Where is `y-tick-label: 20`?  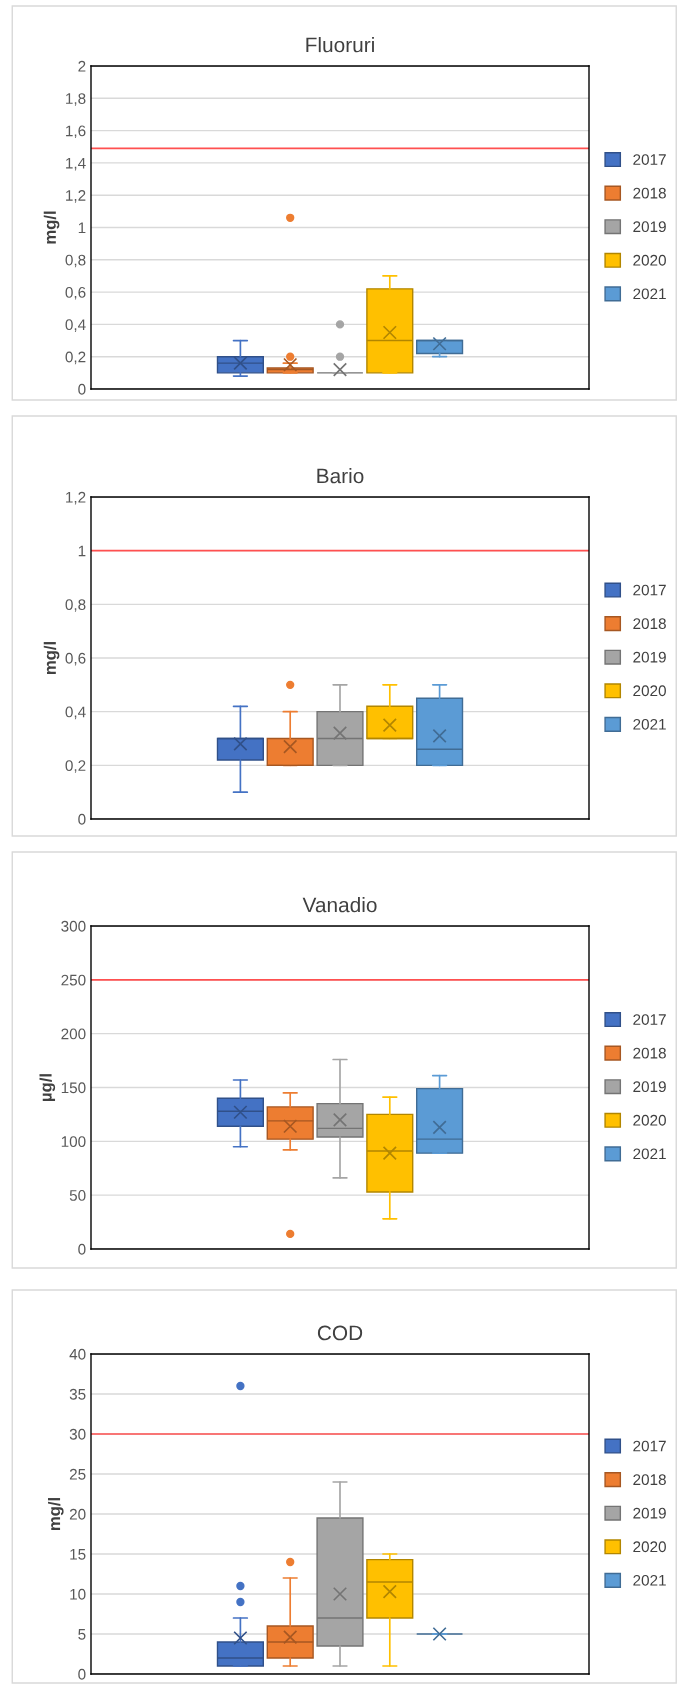
y-tick-label: 20 is located at coordinates (77, 1514).